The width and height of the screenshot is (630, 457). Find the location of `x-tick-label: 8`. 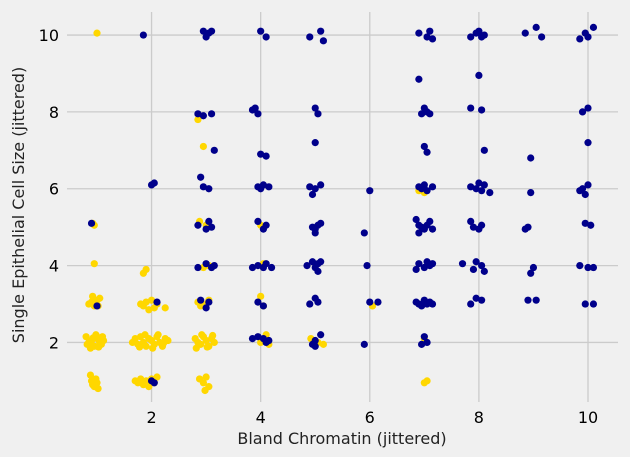

x-tick-label: 8 is located at coordinates (479, 417).